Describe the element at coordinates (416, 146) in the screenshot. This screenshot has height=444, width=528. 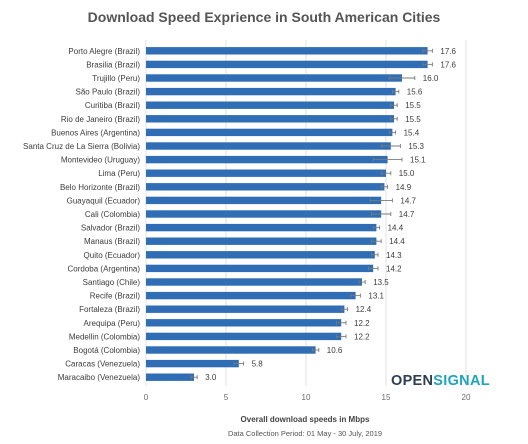
I see `value-label: 15.3` at that location.